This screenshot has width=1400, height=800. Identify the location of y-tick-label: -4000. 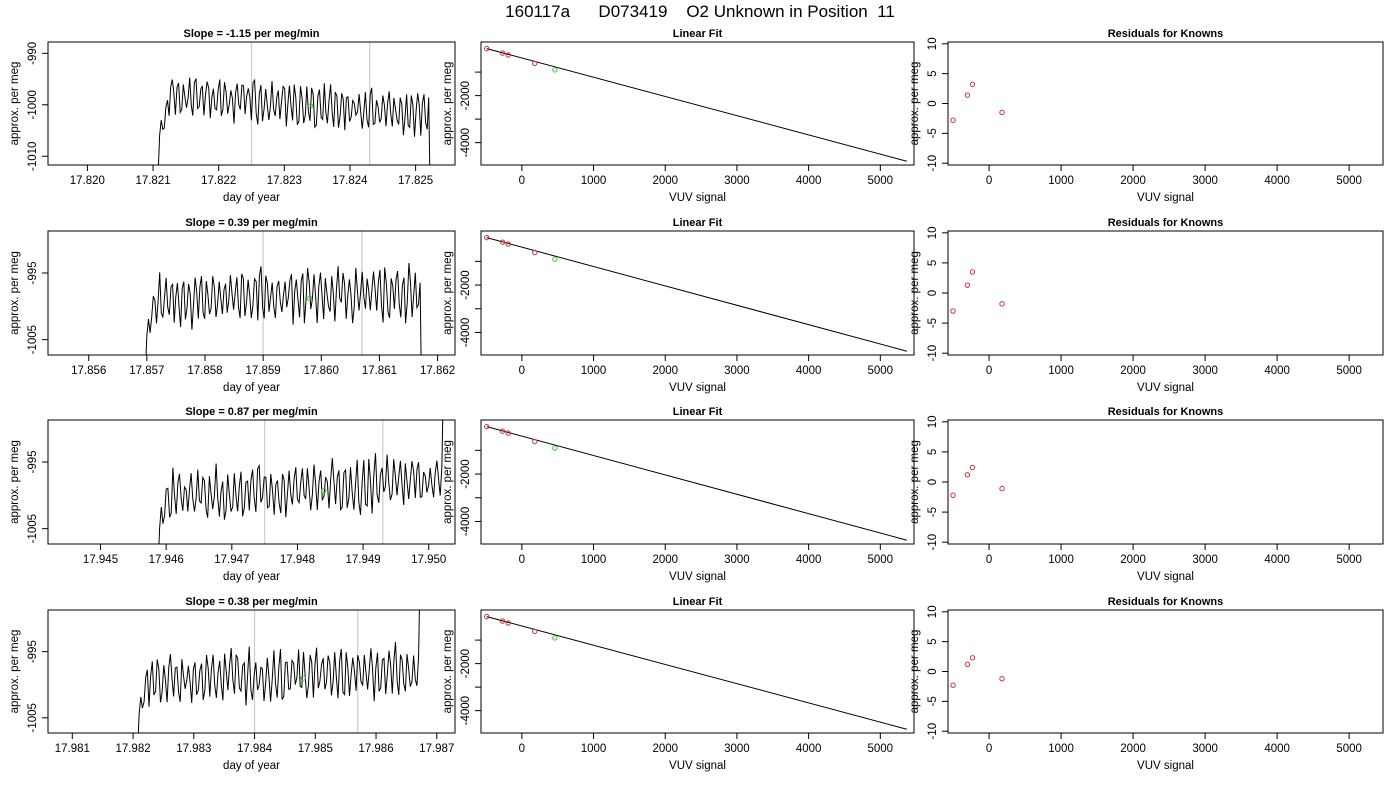
(466, 332).